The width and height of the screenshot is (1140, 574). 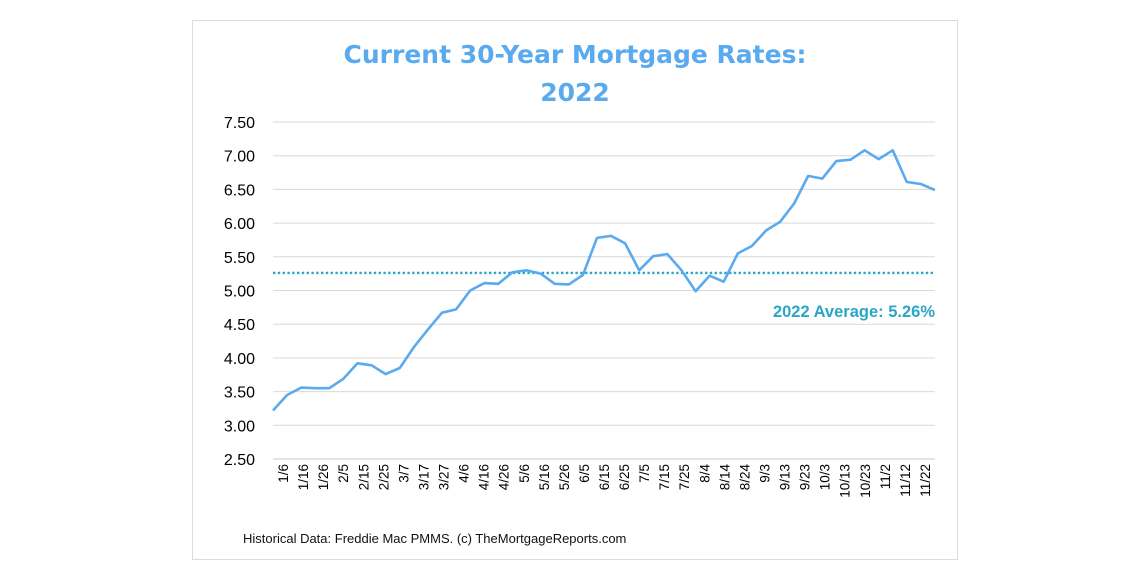 I want to click on x-tick-label: 4/26, so click(x=504, y=477).